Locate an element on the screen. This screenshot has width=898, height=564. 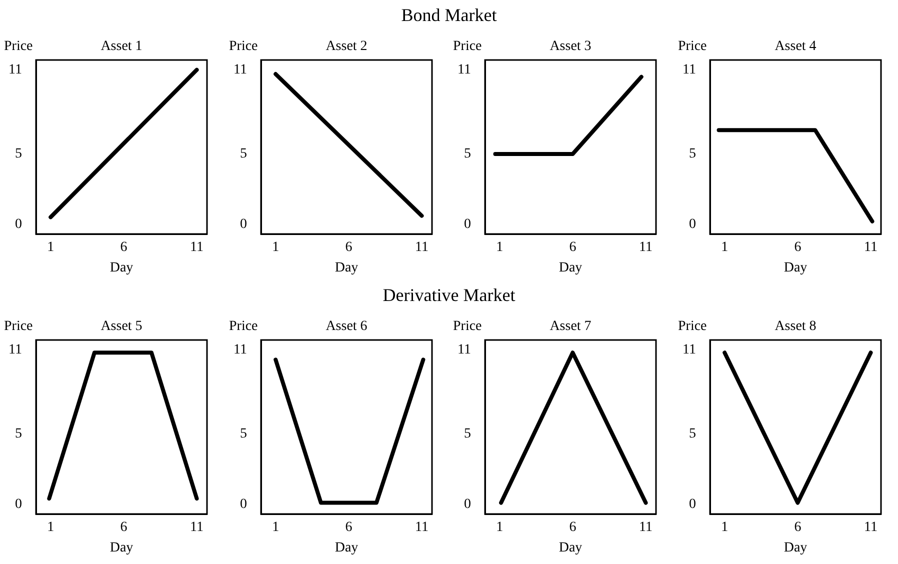
chart-title: Asset 7 is located at coordinates (571, 326).